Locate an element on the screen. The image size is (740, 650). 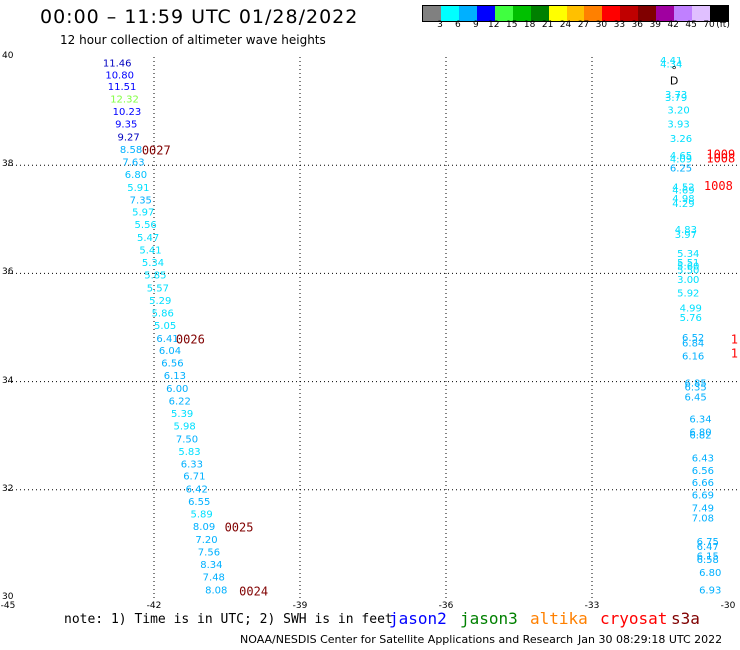
wave-height-label: 4.83 is located at coordinates (686, 230).